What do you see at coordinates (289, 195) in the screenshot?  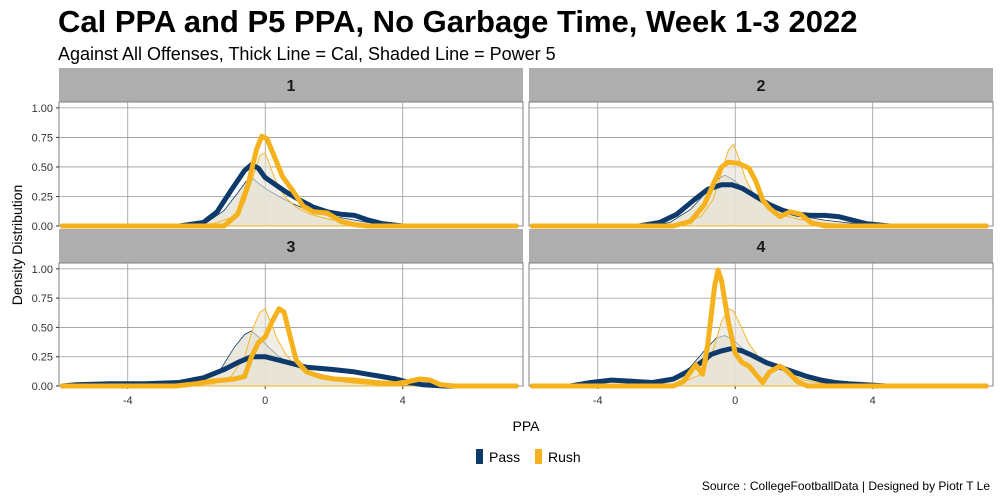 I see `panel-1-cal-pass-line` at bounding box center [289, 195].